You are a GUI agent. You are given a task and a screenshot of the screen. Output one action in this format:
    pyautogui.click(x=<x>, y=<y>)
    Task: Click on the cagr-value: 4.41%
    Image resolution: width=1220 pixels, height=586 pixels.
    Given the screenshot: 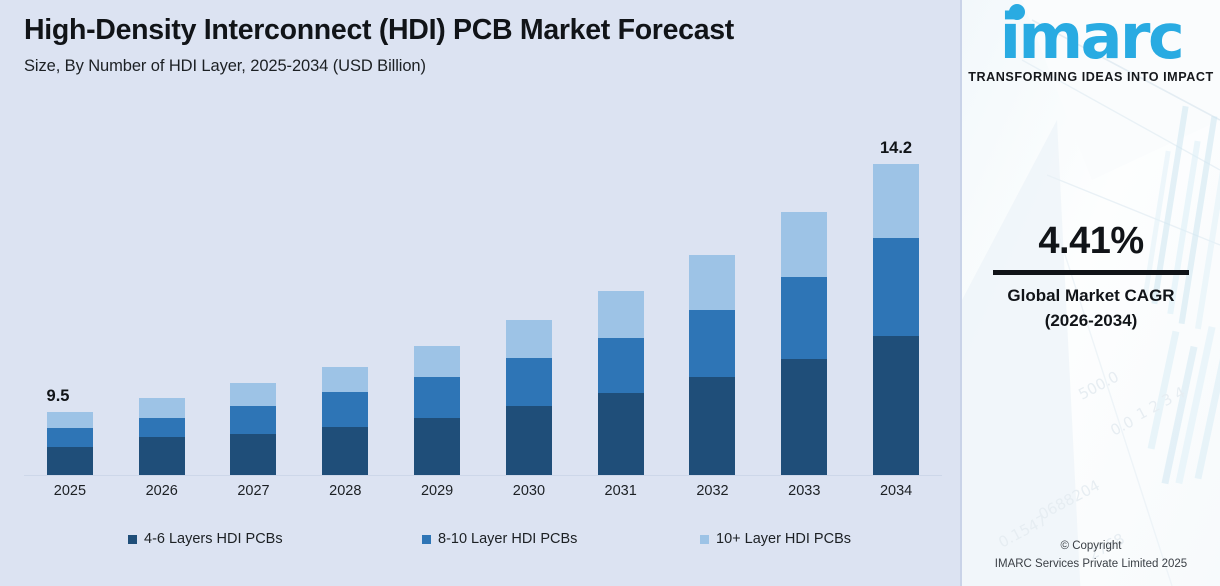 What is the action you would take?
    pyautogui.click(x=1091, y=241)
    